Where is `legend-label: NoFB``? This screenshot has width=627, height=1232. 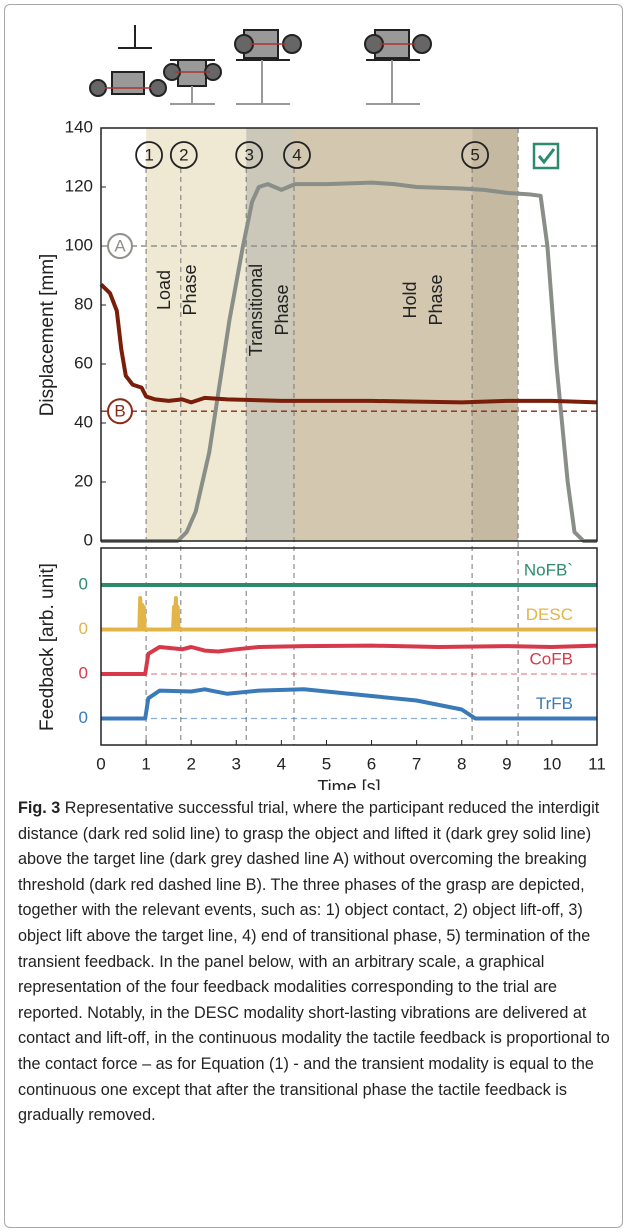
legend-label: NoFB` is located at coordinates (548, 569).